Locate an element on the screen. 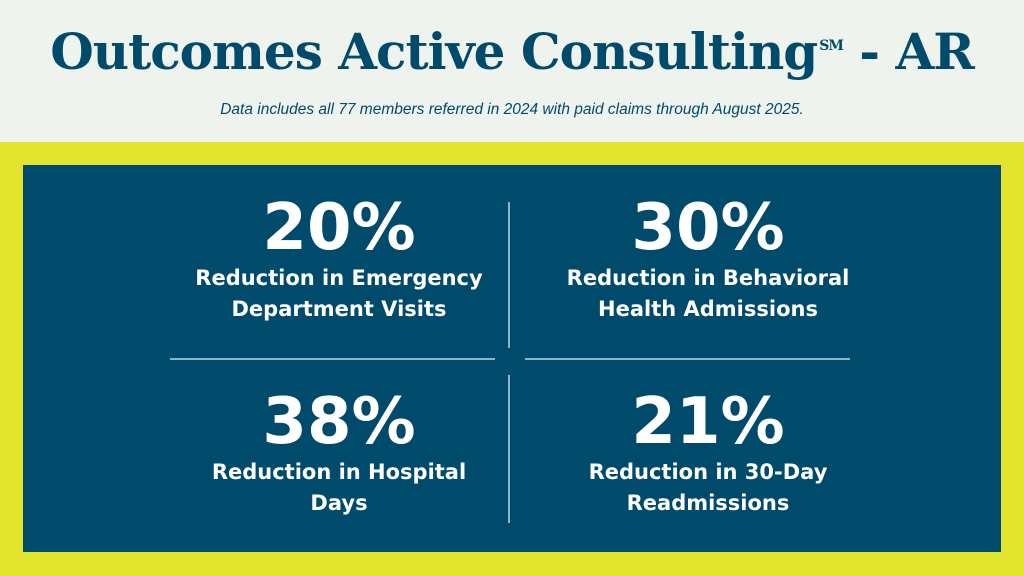  service-mark: SM is located at coordinates (831, 46).